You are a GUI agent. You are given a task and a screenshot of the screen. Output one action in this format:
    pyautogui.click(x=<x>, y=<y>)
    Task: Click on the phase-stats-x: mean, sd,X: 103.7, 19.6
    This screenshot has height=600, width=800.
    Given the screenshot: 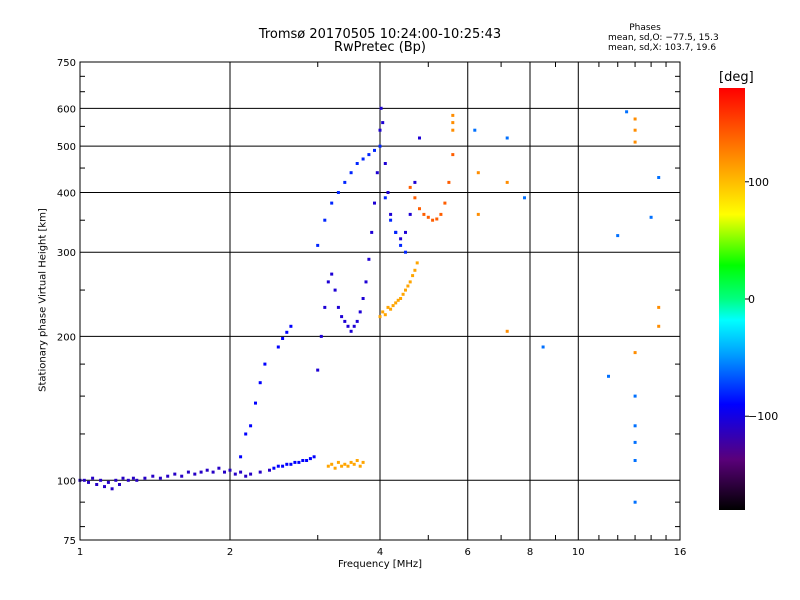 What is the action you would take?
    pyautogui.click(x=662, y=48)
    